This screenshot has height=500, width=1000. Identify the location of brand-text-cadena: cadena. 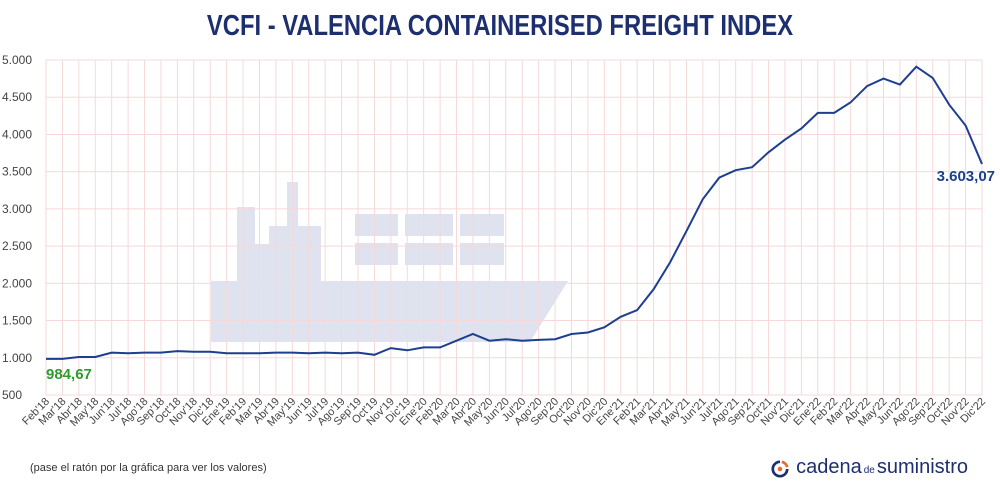
(829, 467).